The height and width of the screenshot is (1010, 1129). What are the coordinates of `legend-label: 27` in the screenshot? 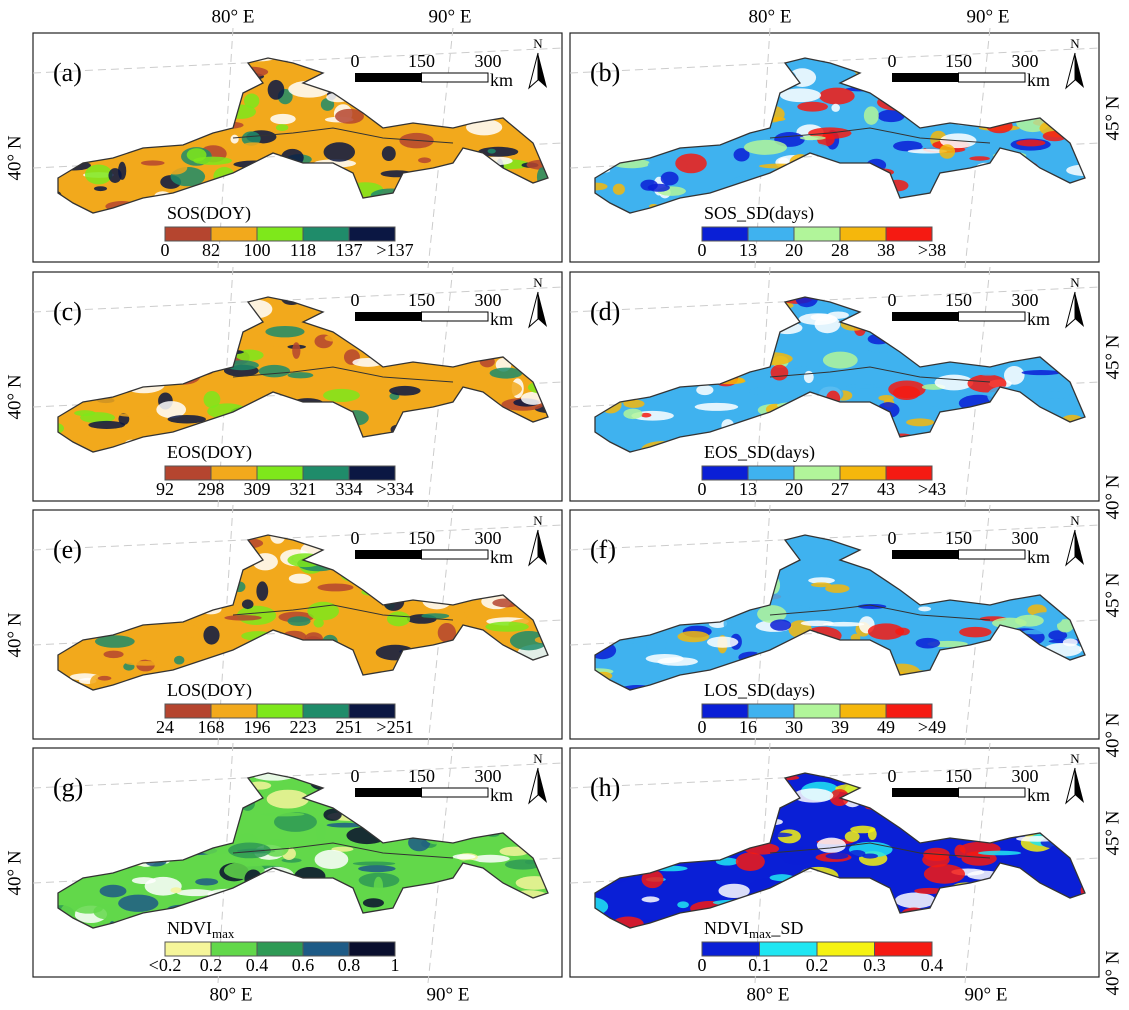 It's located at (840, 489).